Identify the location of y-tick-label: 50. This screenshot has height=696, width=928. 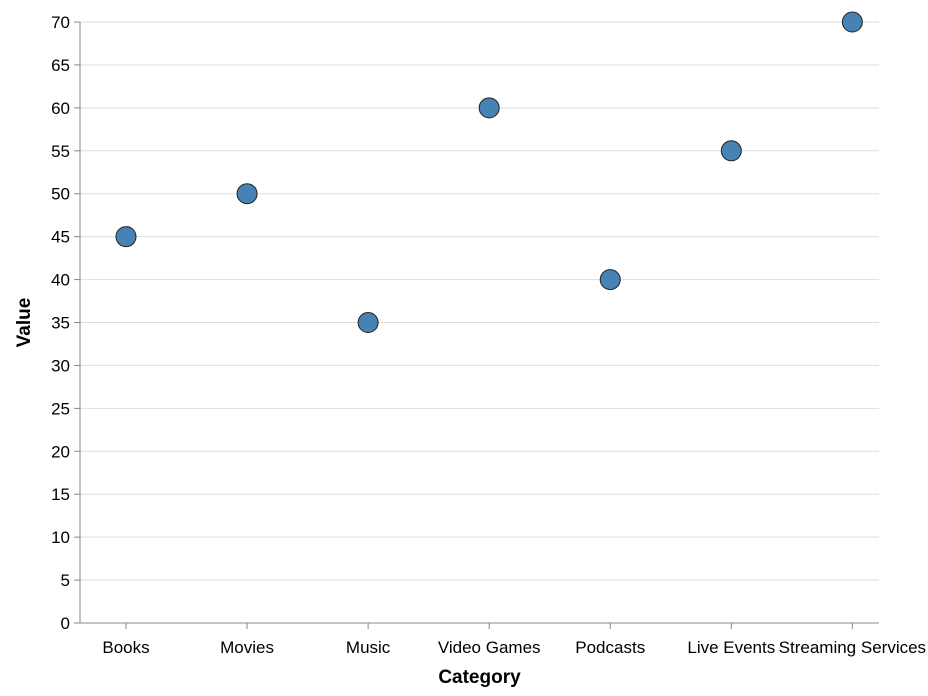
(60, 194).